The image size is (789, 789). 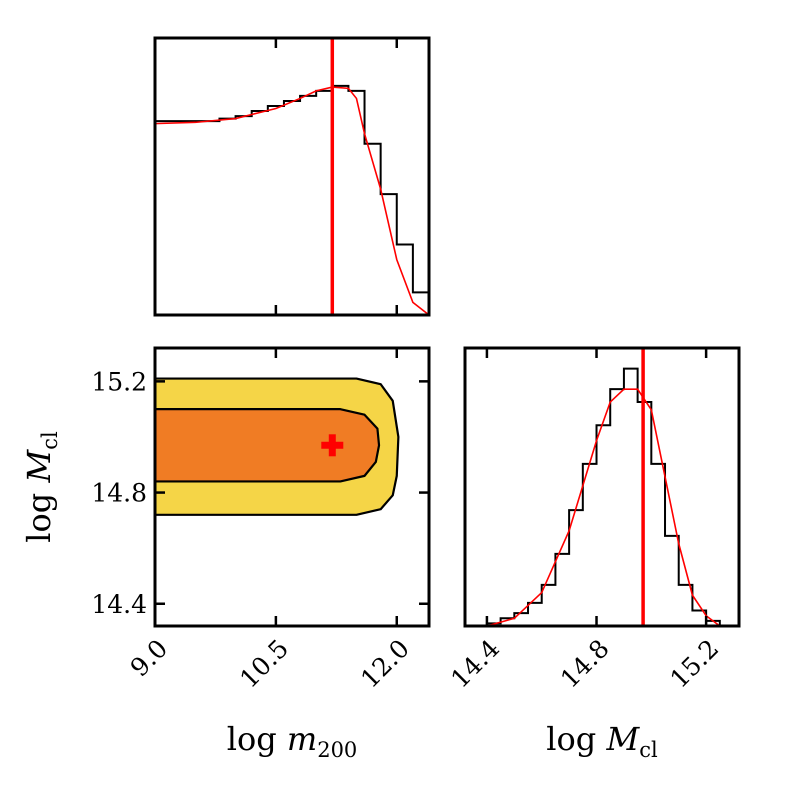 I want to click on marginal-log-Mcl-x-tick-labels: 14.4 14.8 15.2, so click(x=584, y=664).